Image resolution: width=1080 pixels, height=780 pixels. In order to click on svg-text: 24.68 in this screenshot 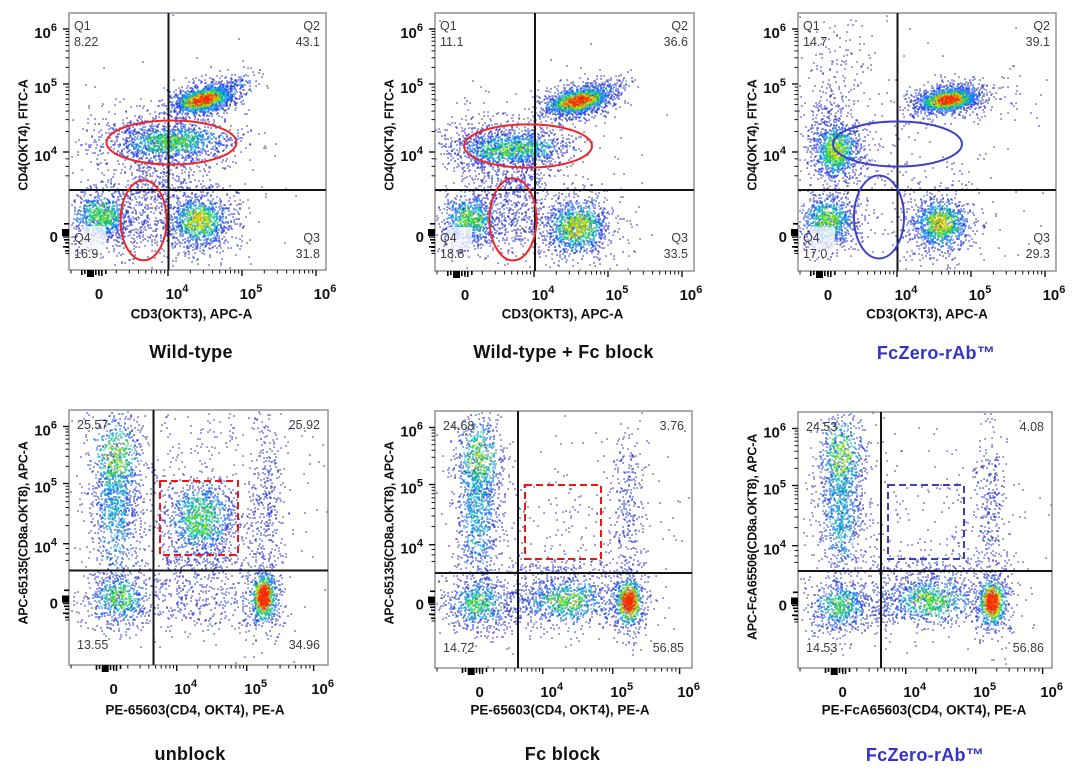, I will do `click(458, 426)`.